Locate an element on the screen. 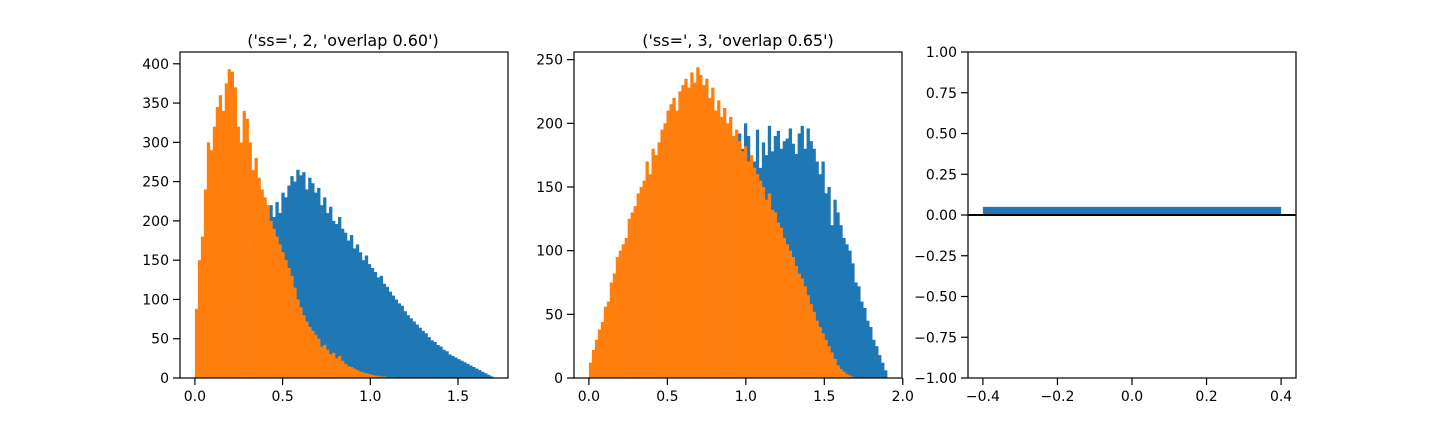 Image resolution: width=1440 pixels, height=432 pixels. y-tick-label: 100 is located at coordinates (549, 252).